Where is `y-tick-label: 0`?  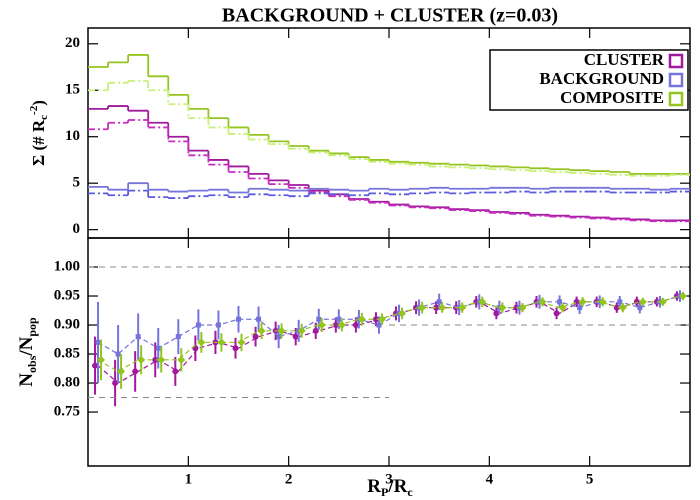 y-tick-label: 0 is located at coordinates (77, 229).